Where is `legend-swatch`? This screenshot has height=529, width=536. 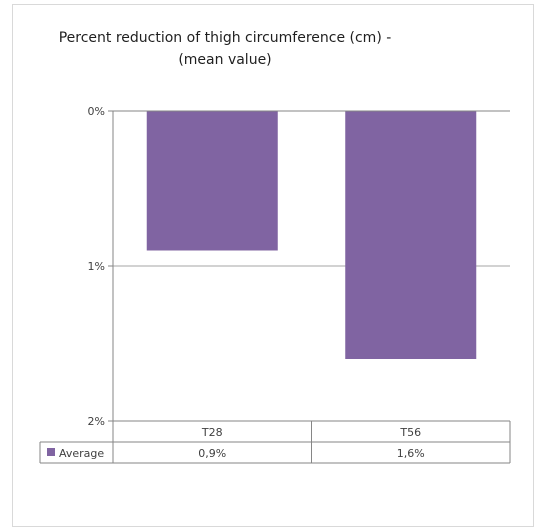 legend-swatch is located at coordinates (51, 452).